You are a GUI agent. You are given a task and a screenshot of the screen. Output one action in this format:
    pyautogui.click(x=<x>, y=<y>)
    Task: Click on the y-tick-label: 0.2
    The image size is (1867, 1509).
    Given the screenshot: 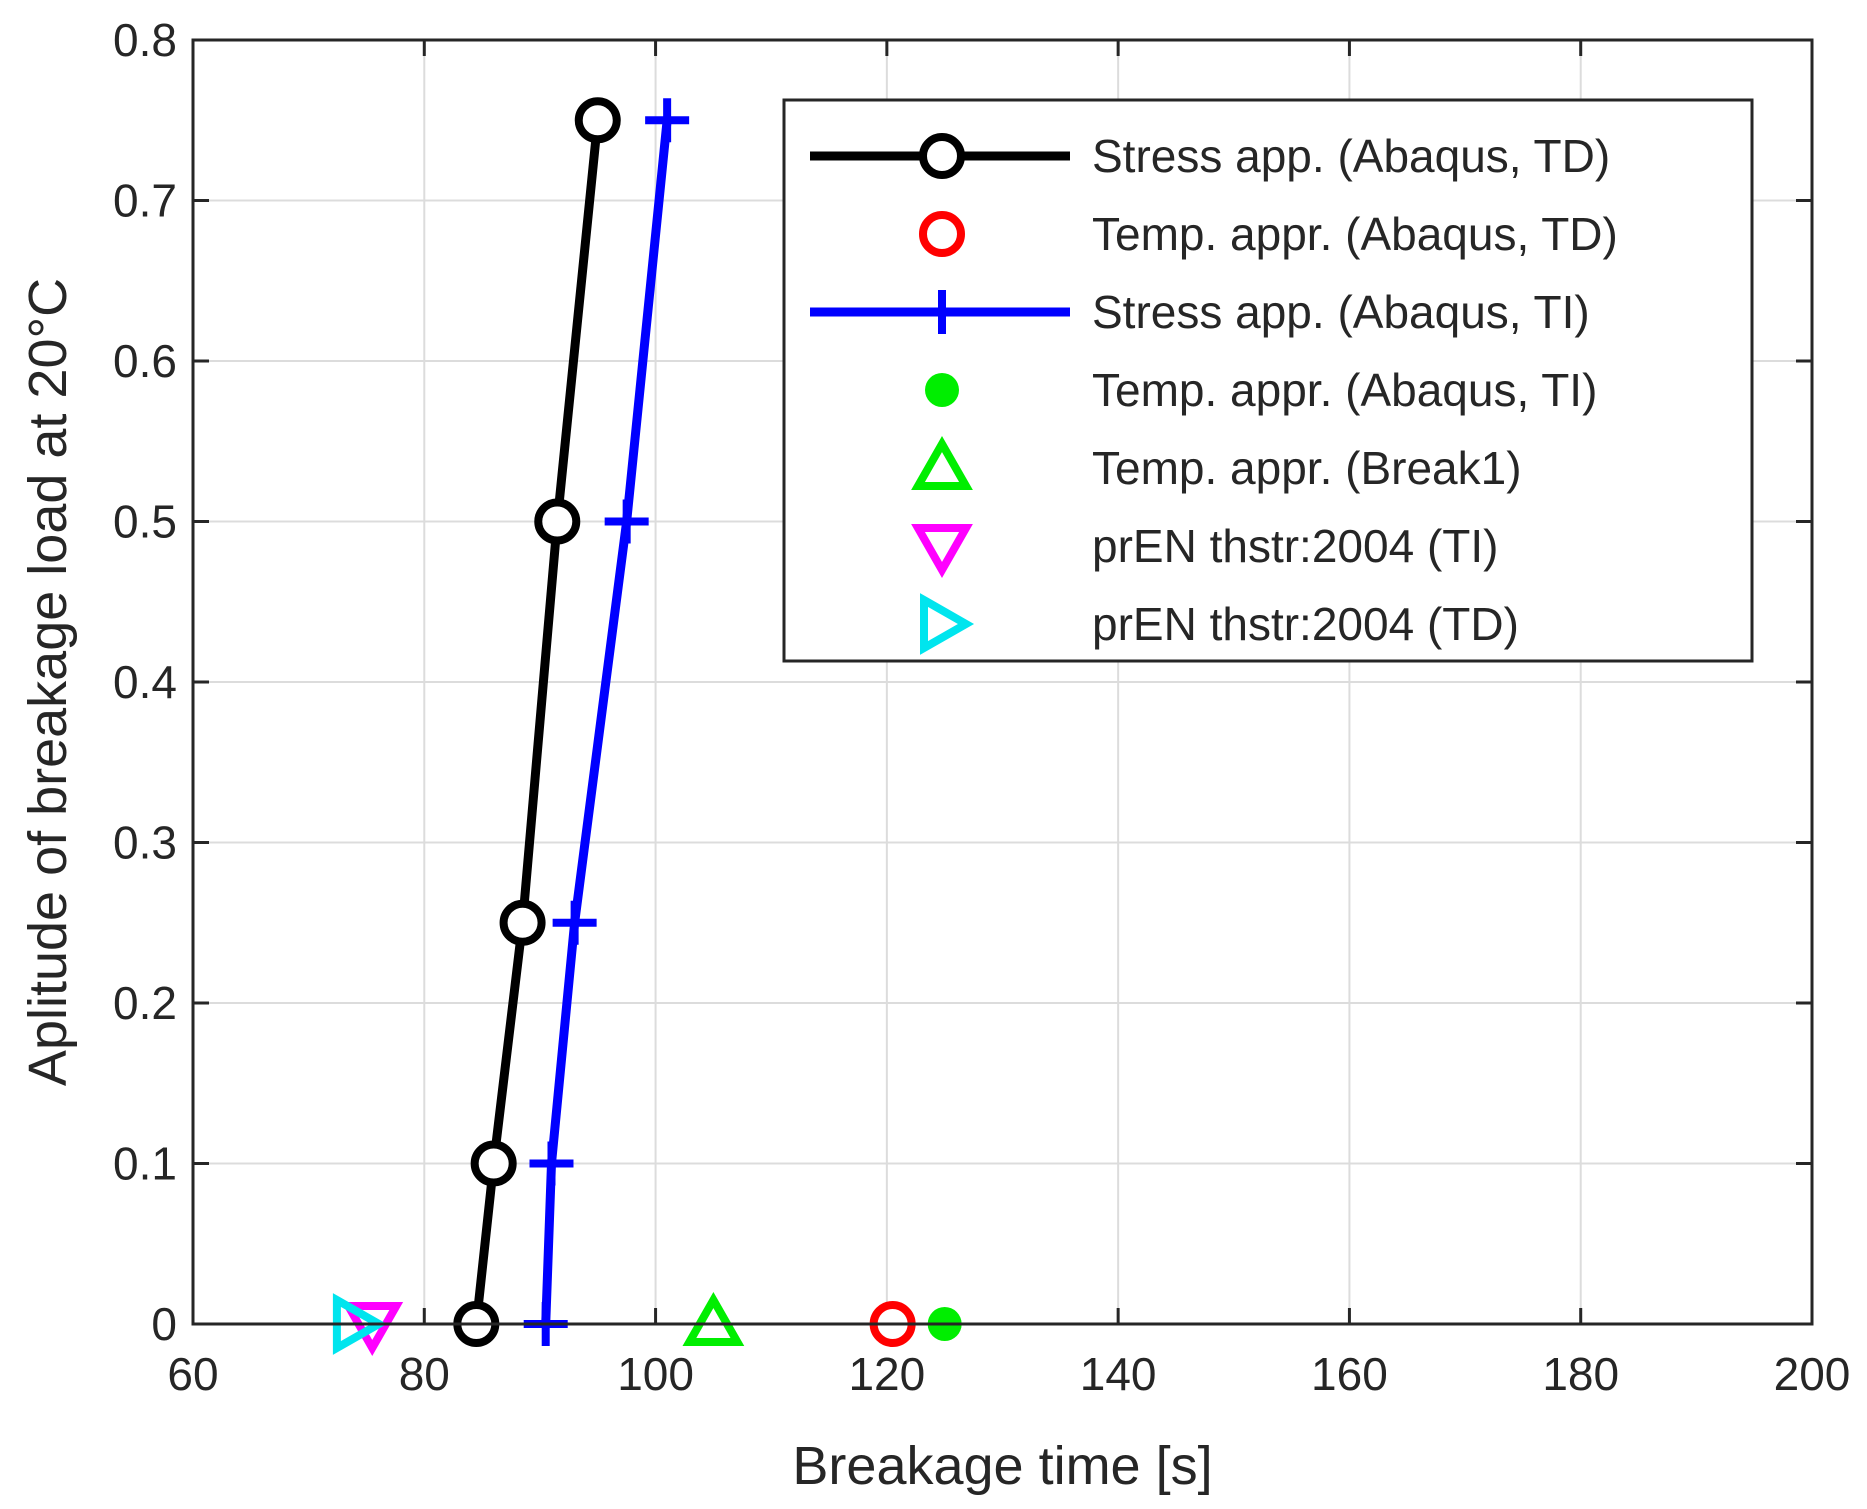 What is the action you would take?
    pyautogui.click(x=145, y=1003)
    